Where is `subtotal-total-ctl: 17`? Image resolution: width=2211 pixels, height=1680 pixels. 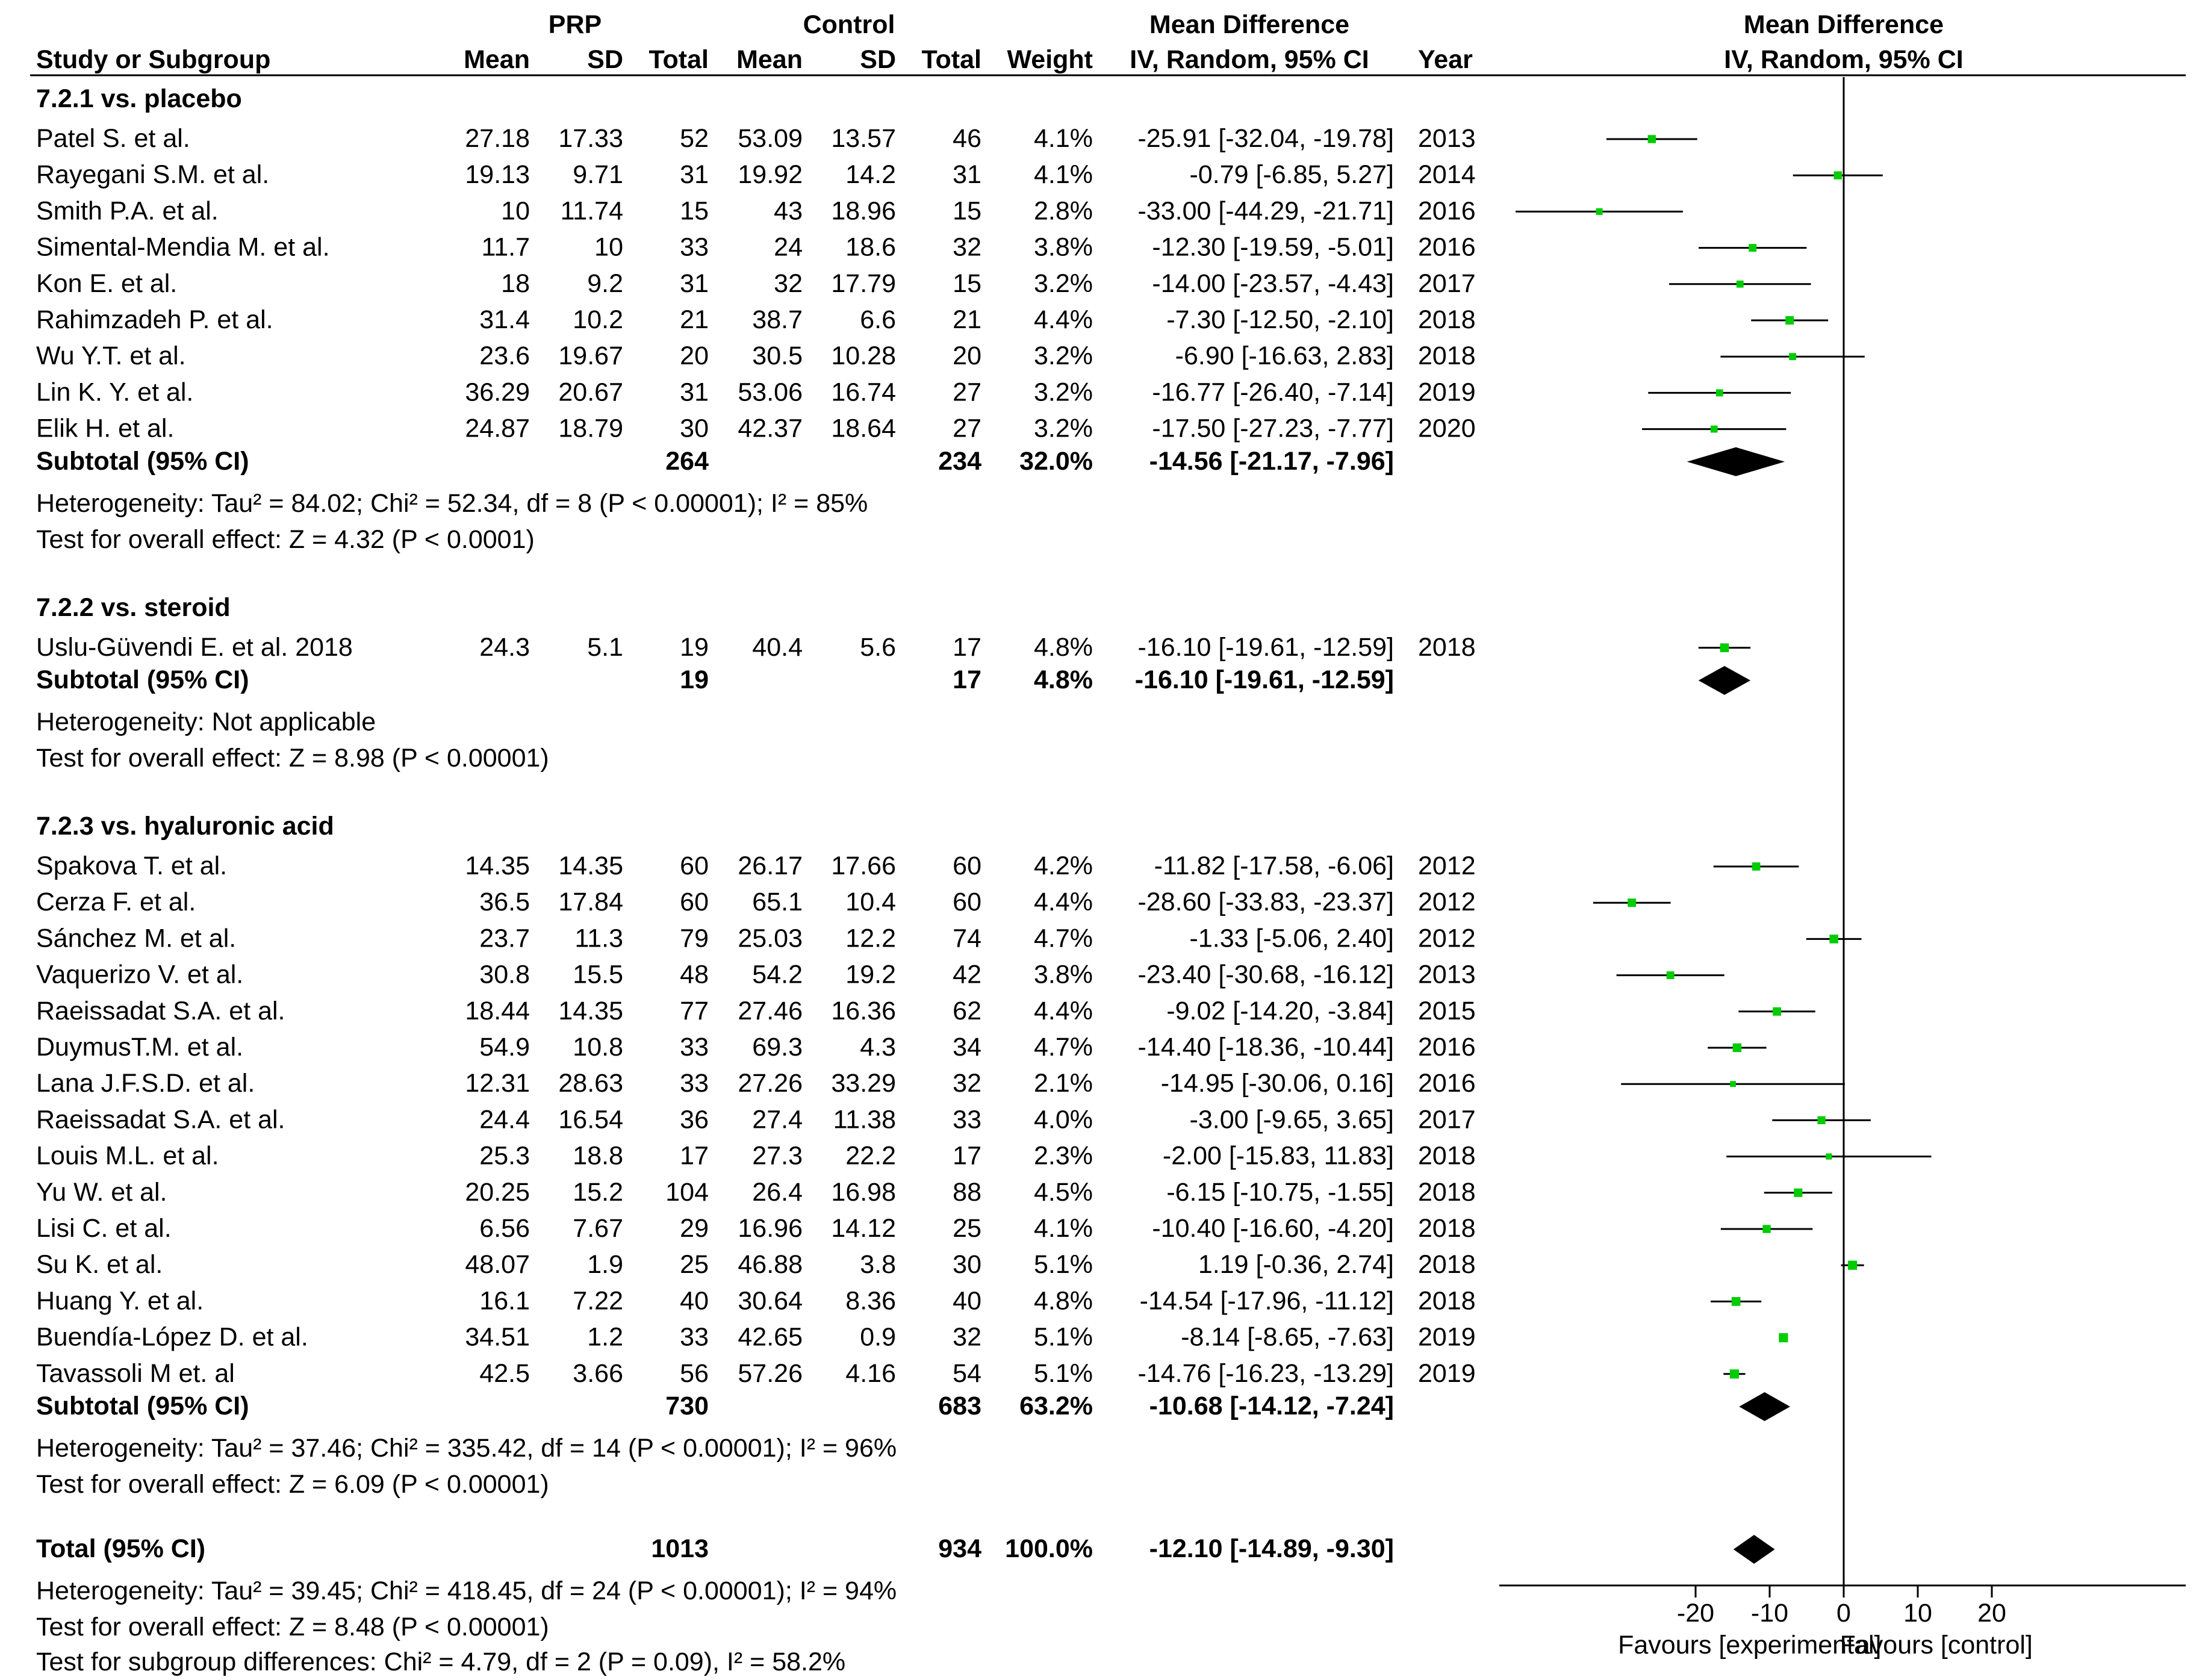
subtotal-total-ctl: 17 is located at coordinates (967, 679).